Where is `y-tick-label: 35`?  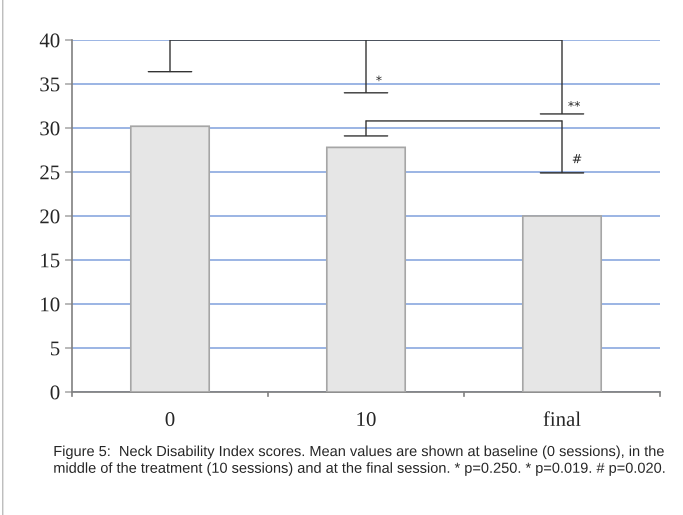
y-tick-label: 35 is located at coordinates (50, 84).